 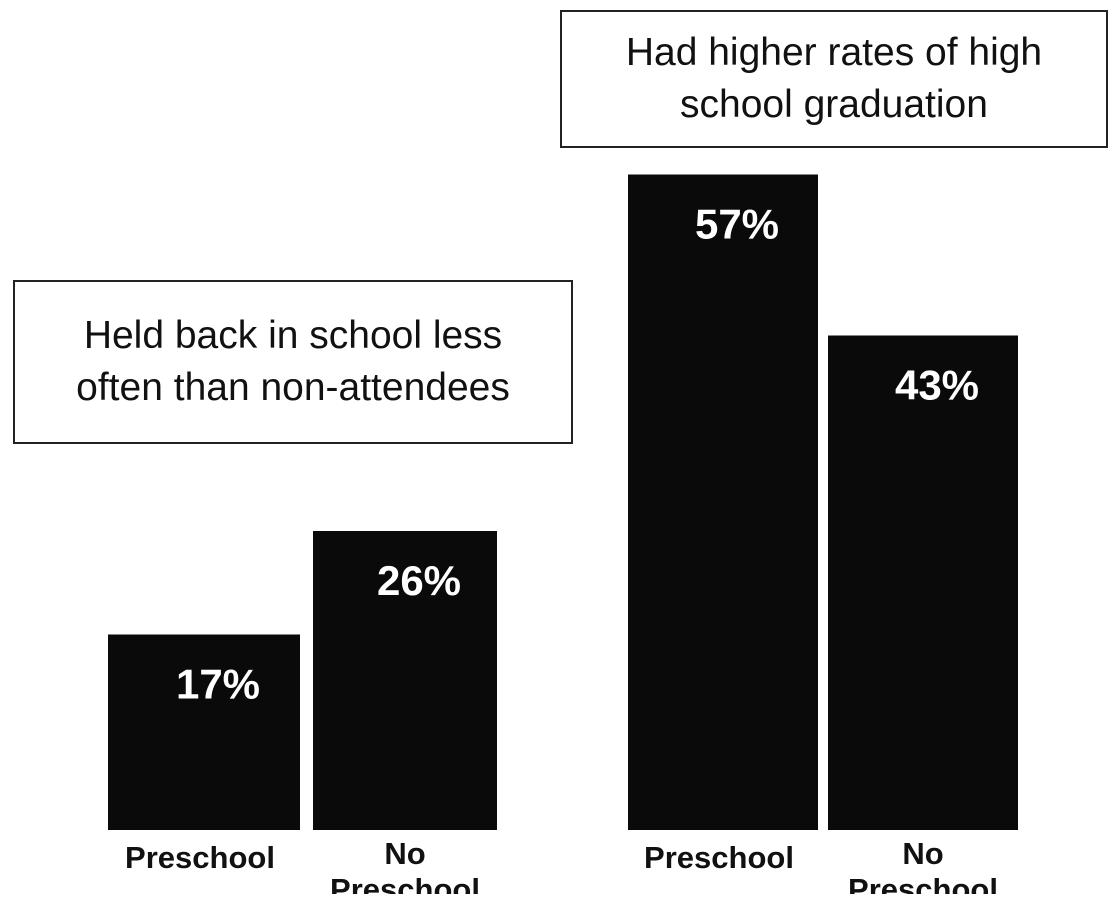 What do you see at coordinates (419, 580) in the screenshot?
I see `bar-value-label: 26%` at bounding box center [419, 580].